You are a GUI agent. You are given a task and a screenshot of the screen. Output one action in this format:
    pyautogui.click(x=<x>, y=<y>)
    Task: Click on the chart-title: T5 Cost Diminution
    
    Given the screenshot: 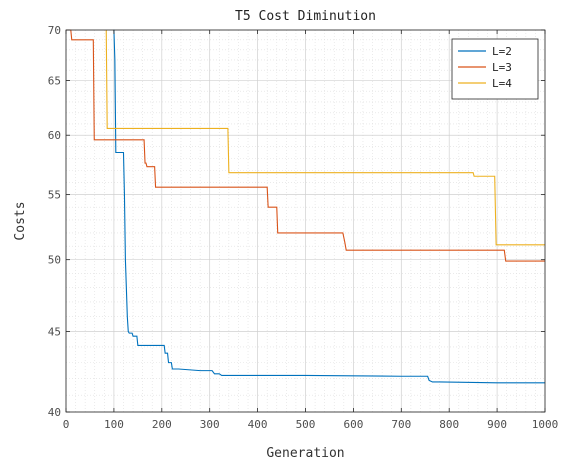 What is the action you would take?
    pyautogui.click(x=305, y=16)
    